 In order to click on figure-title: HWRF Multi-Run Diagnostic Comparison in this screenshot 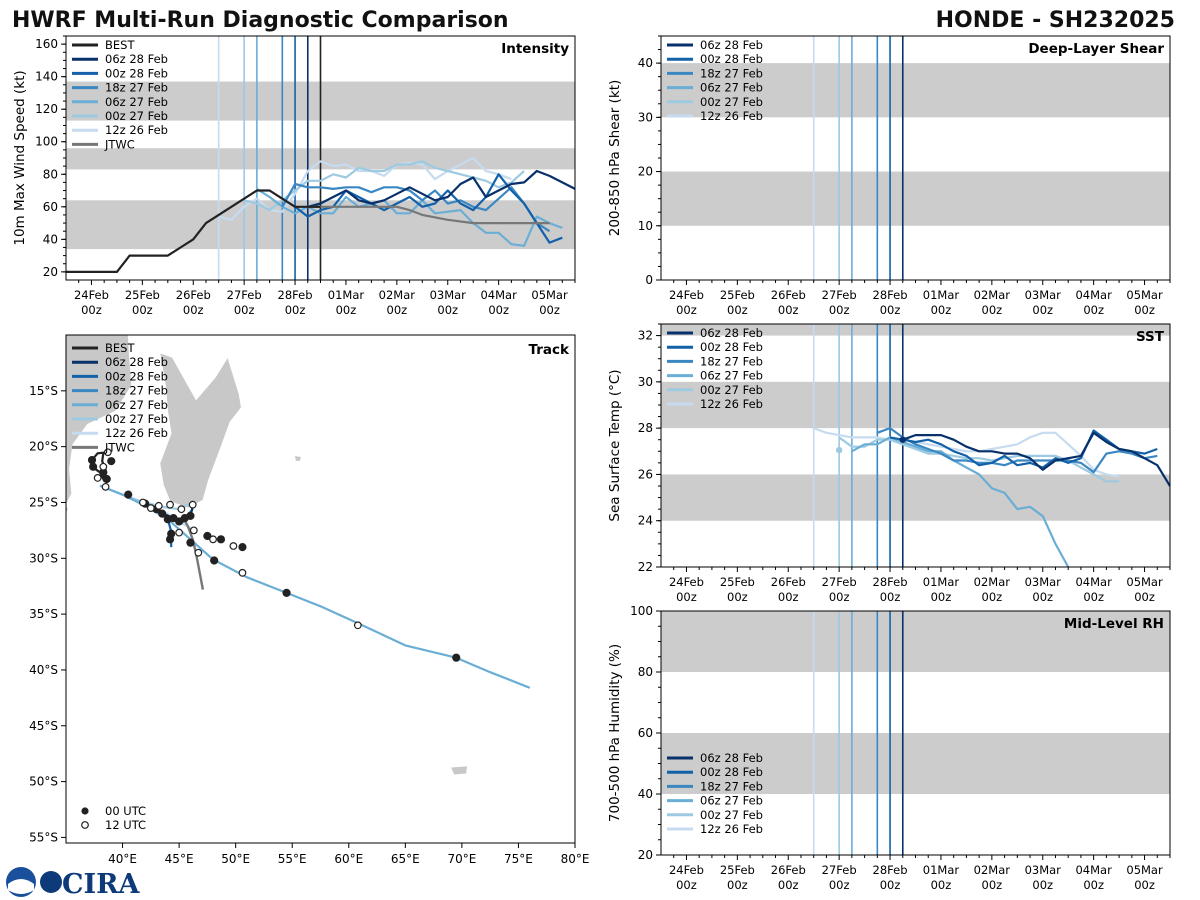, I will do `click(260, 20)`.